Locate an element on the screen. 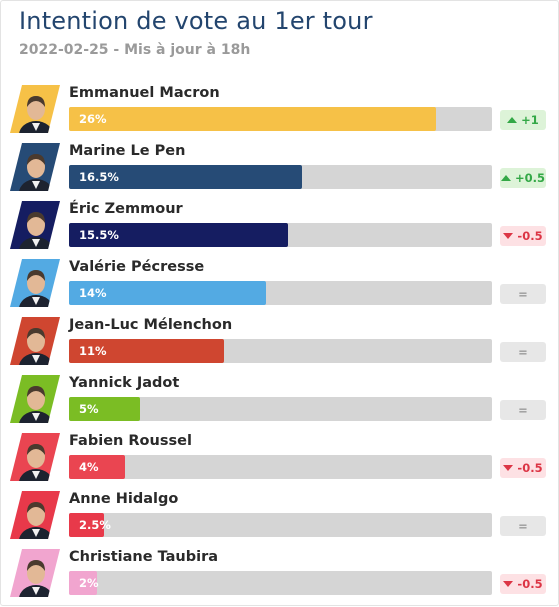 The width and height of the screenshot is (559, 607). bar-track: 26% is located at coordinates (280, 119).